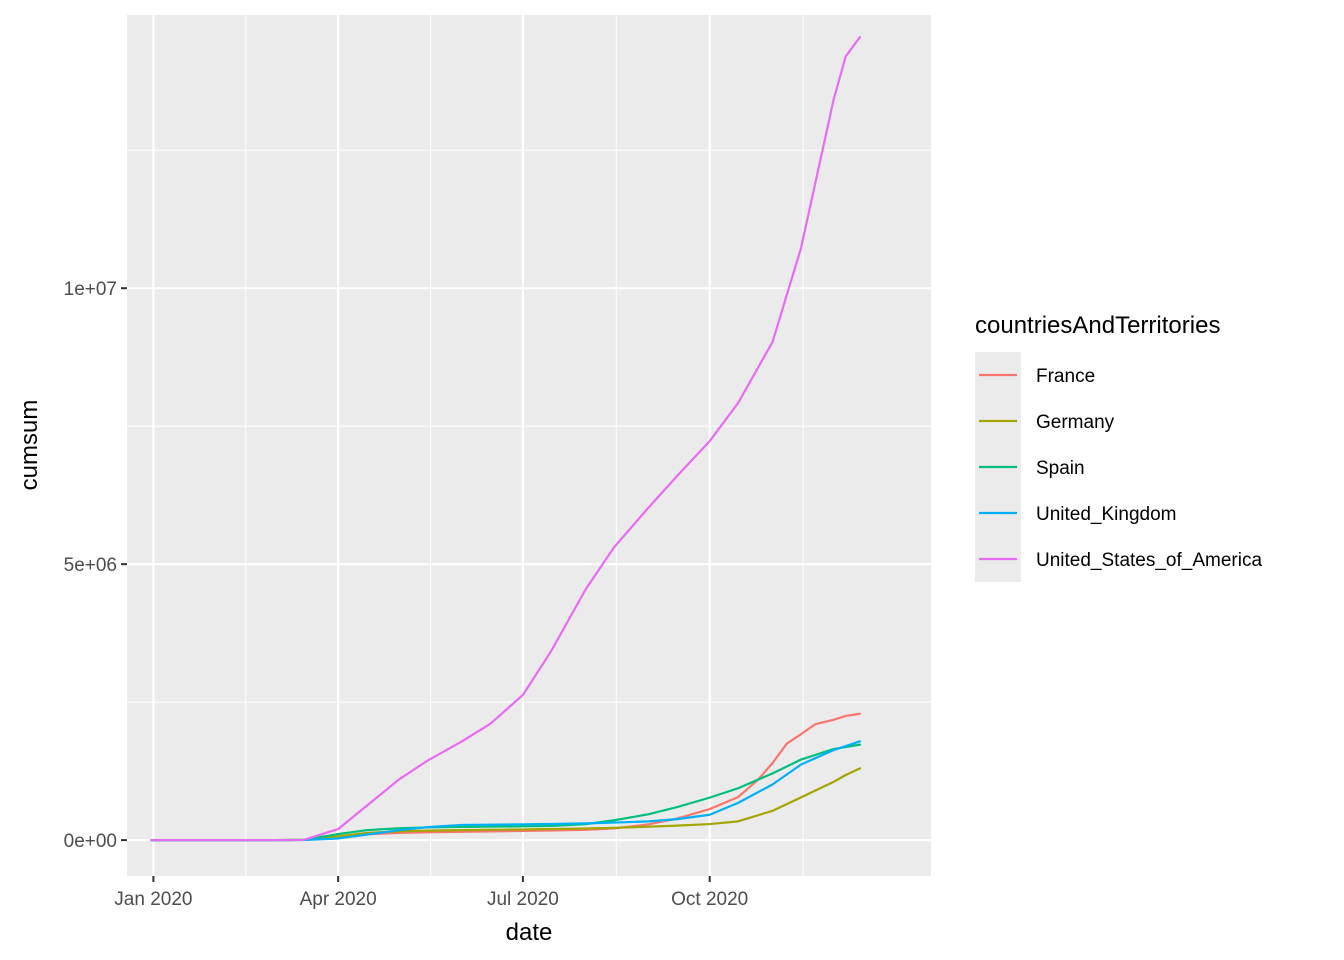 The width and height of the screenshot is (1344, 960). I want to click on x-tick-label: Jan 2020, so click(153, 899).